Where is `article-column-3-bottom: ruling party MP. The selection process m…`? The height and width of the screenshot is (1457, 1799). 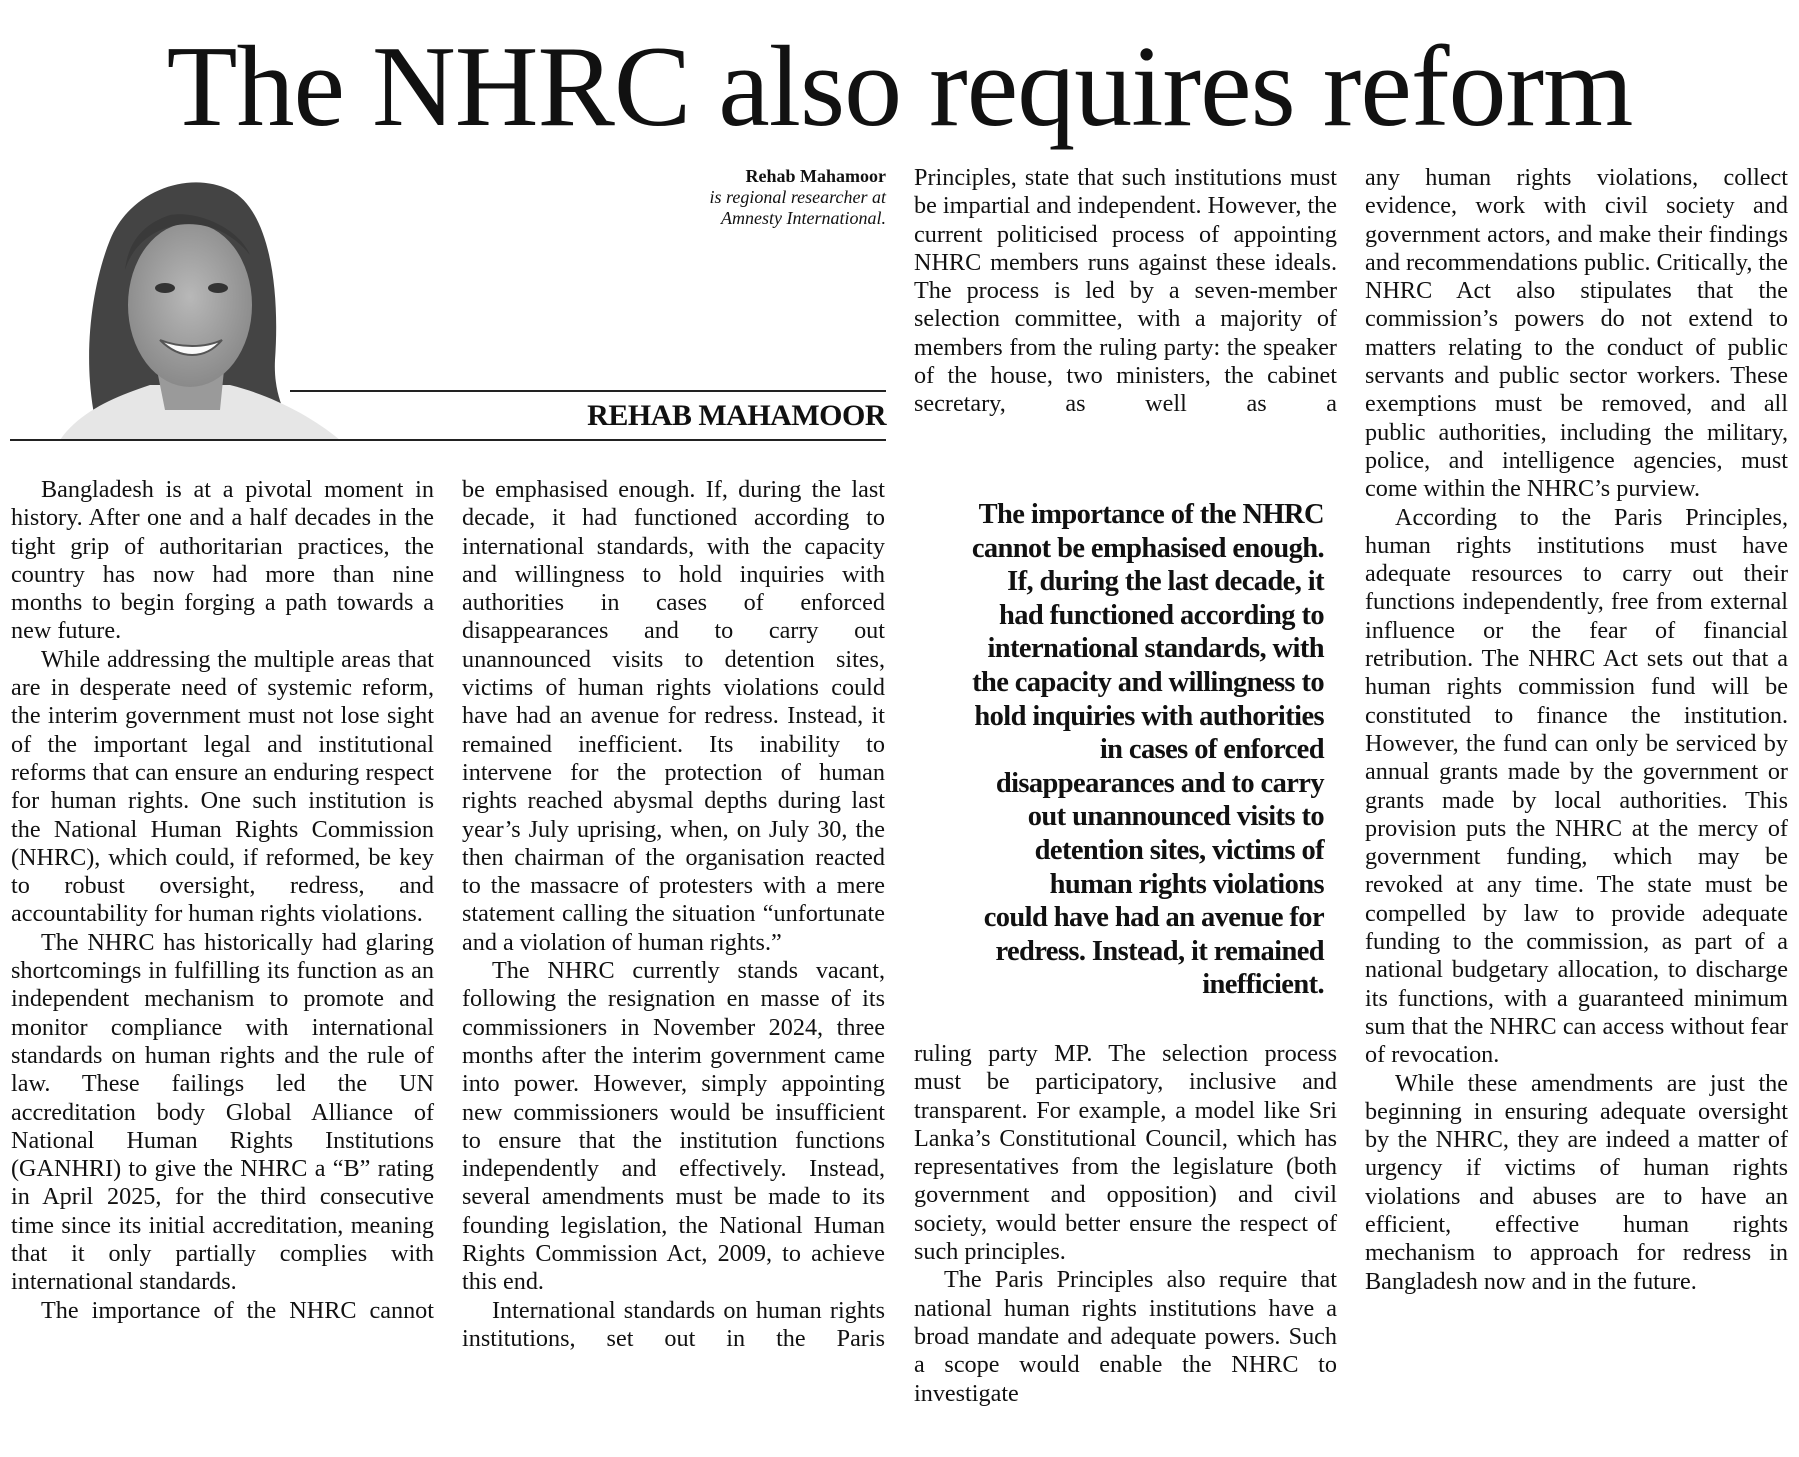 article-column-3-bottom: ruling party MP. The selection process m… is located at coordinates (1125, 1224).